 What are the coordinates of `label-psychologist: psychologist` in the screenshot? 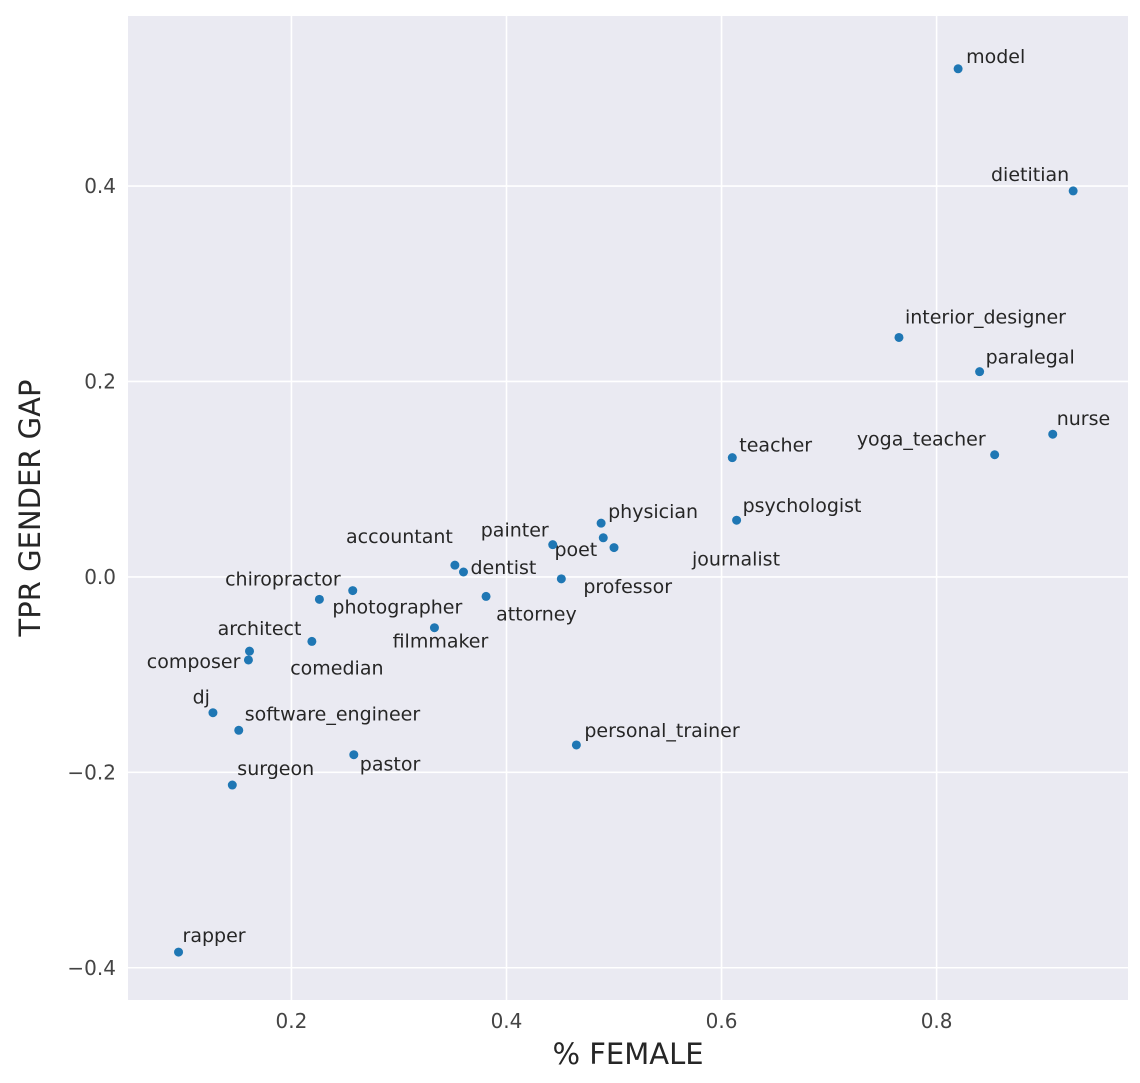 It's located at (802, 506).